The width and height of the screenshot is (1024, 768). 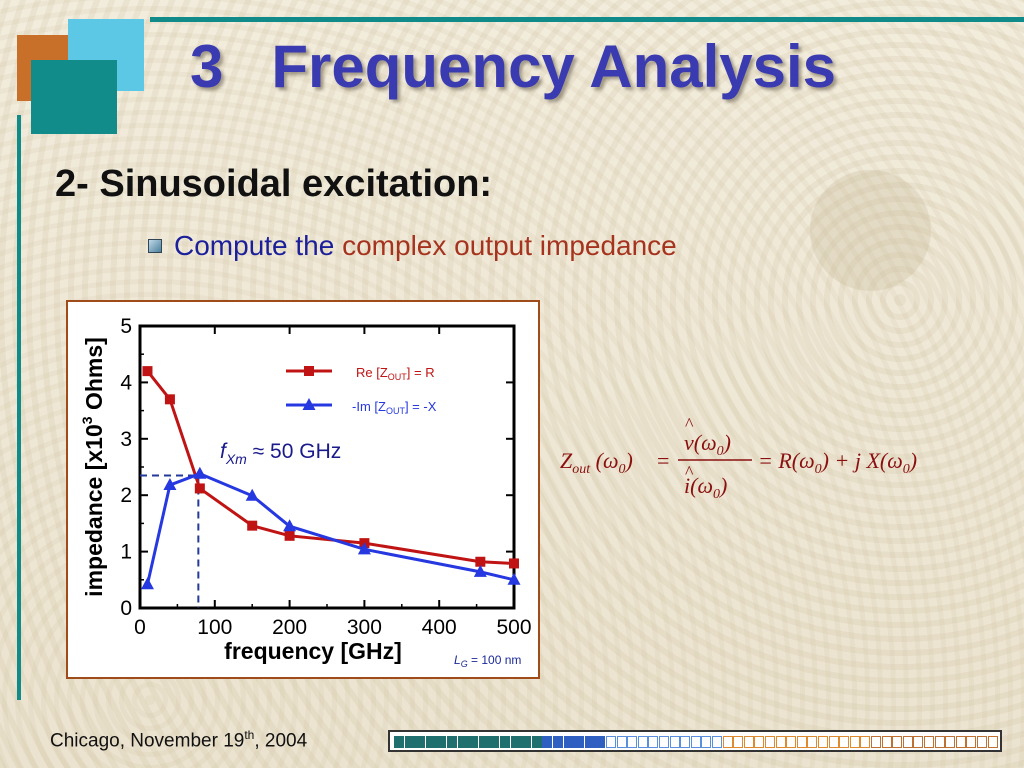 What do you see at coordinates (707, 444) in the screenshot?
I see `formula-numerator: v(ω0)` at bounding box center [707, 444].